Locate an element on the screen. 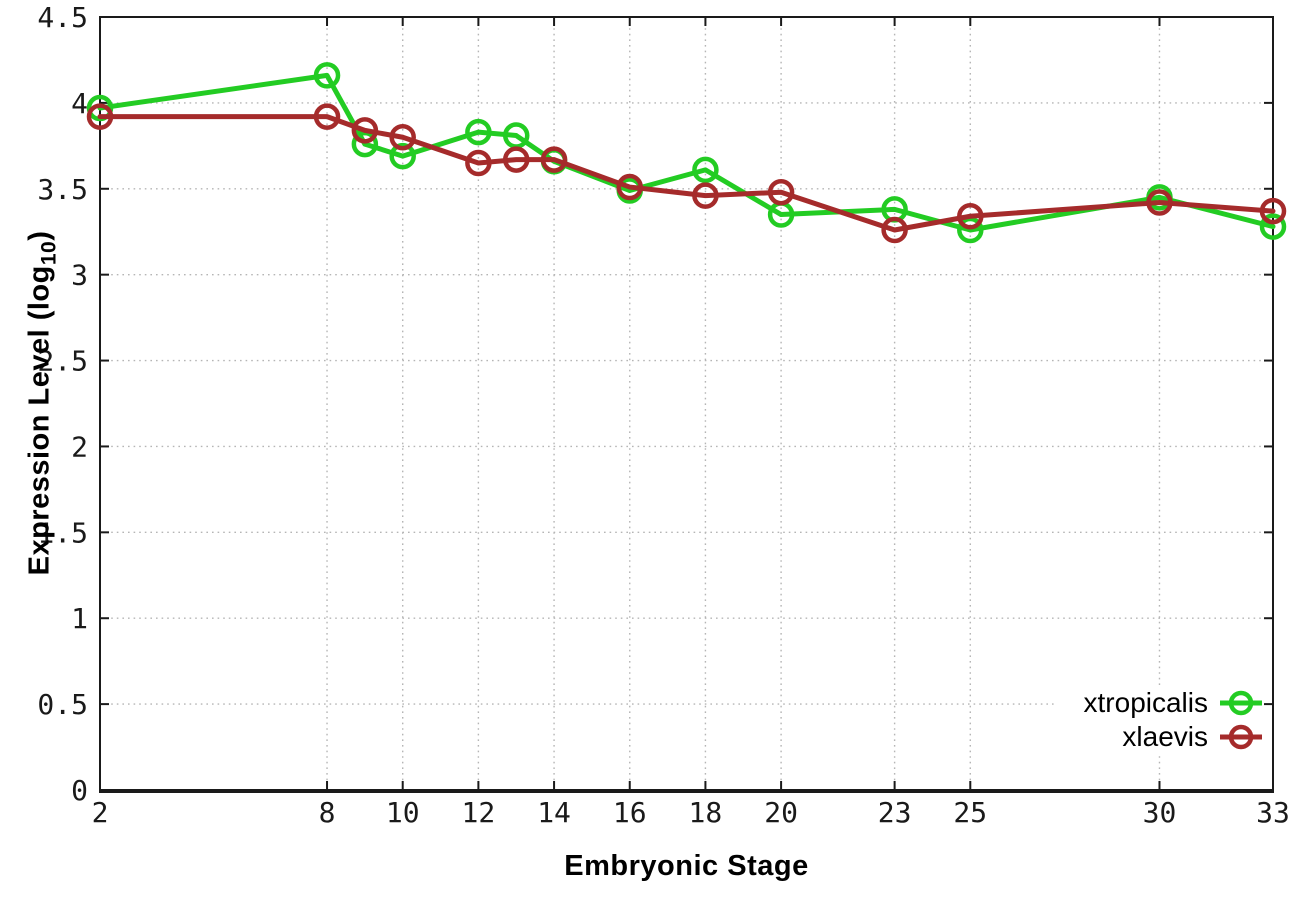 The image size is (1296, 907). y-tick-label: 2 is located at coordinates (79, 446).